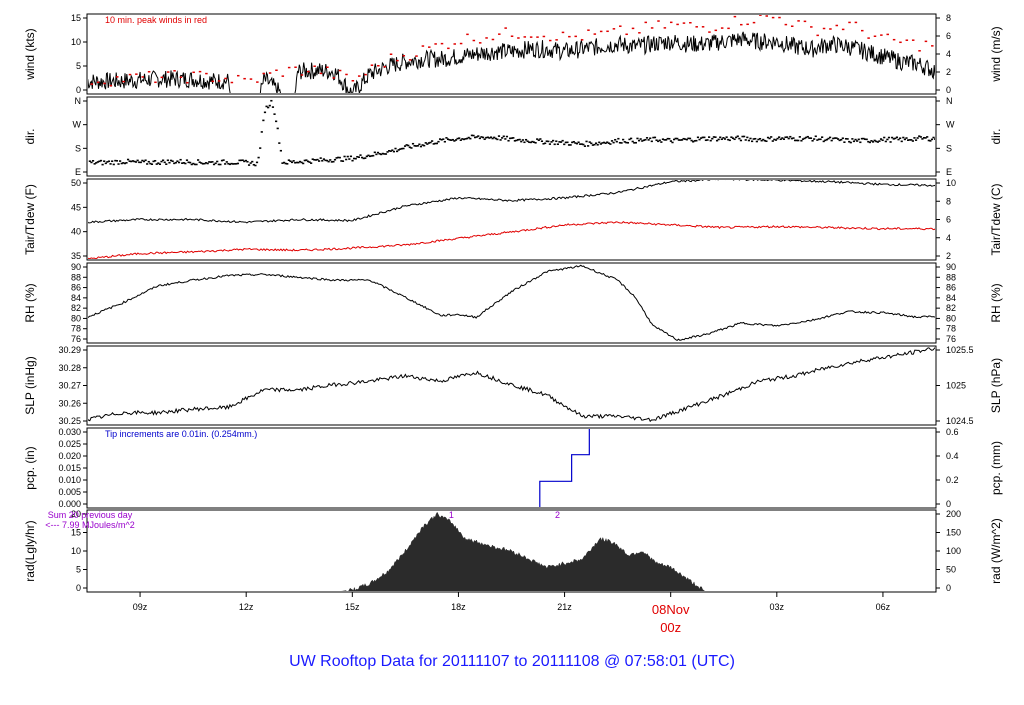 Image resolution: width=1024 pixels, height=705 pixels. What do you see at coordinates (76, 298) in the screenshot?
I see `left-tick-label-rh: 84` at bounding box center [76, 298].